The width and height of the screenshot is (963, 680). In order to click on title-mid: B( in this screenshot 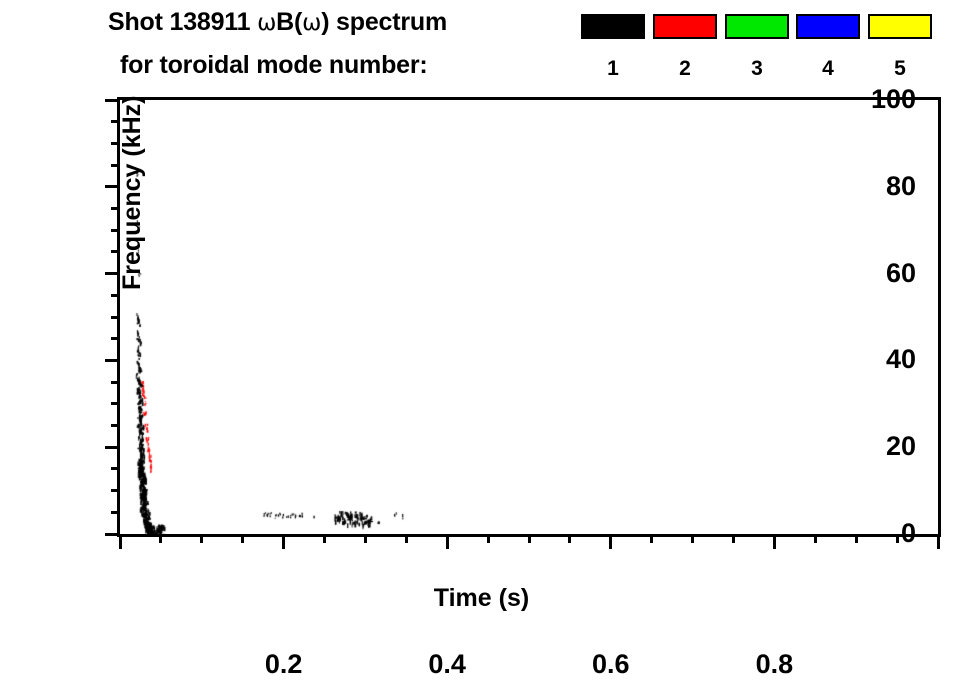, I will do `click(289, 22)`.